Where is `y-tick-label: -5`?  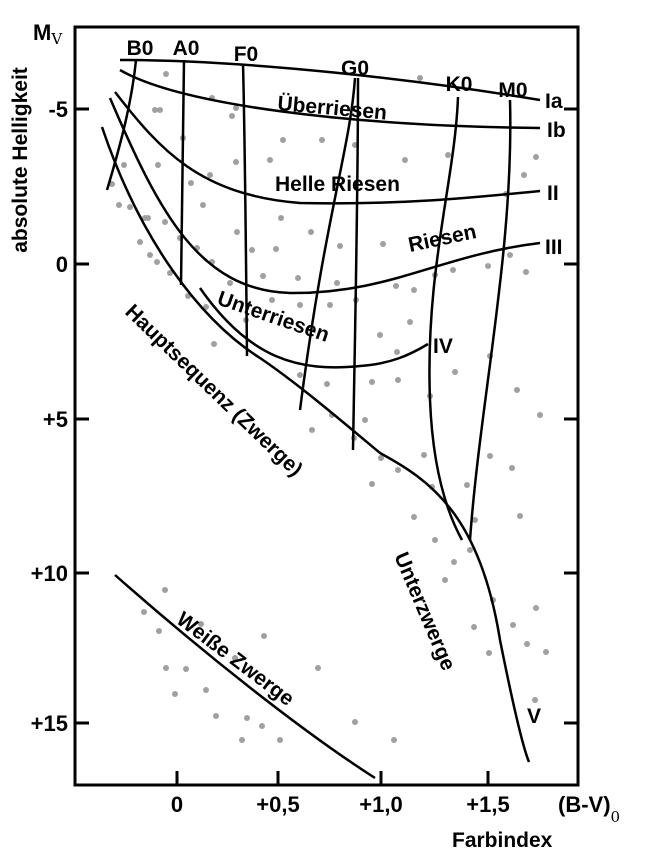 y-tick-label: -5 is located at coordinates (58, 109).